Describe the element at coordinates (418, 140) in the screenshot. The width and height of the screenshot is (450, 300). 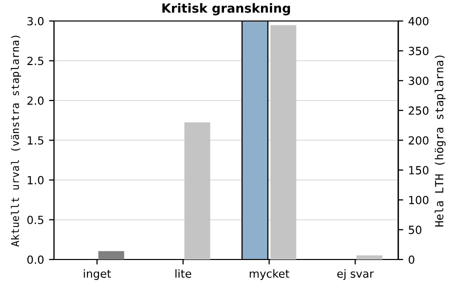
I see `y2-tick-label: 200` at that location.